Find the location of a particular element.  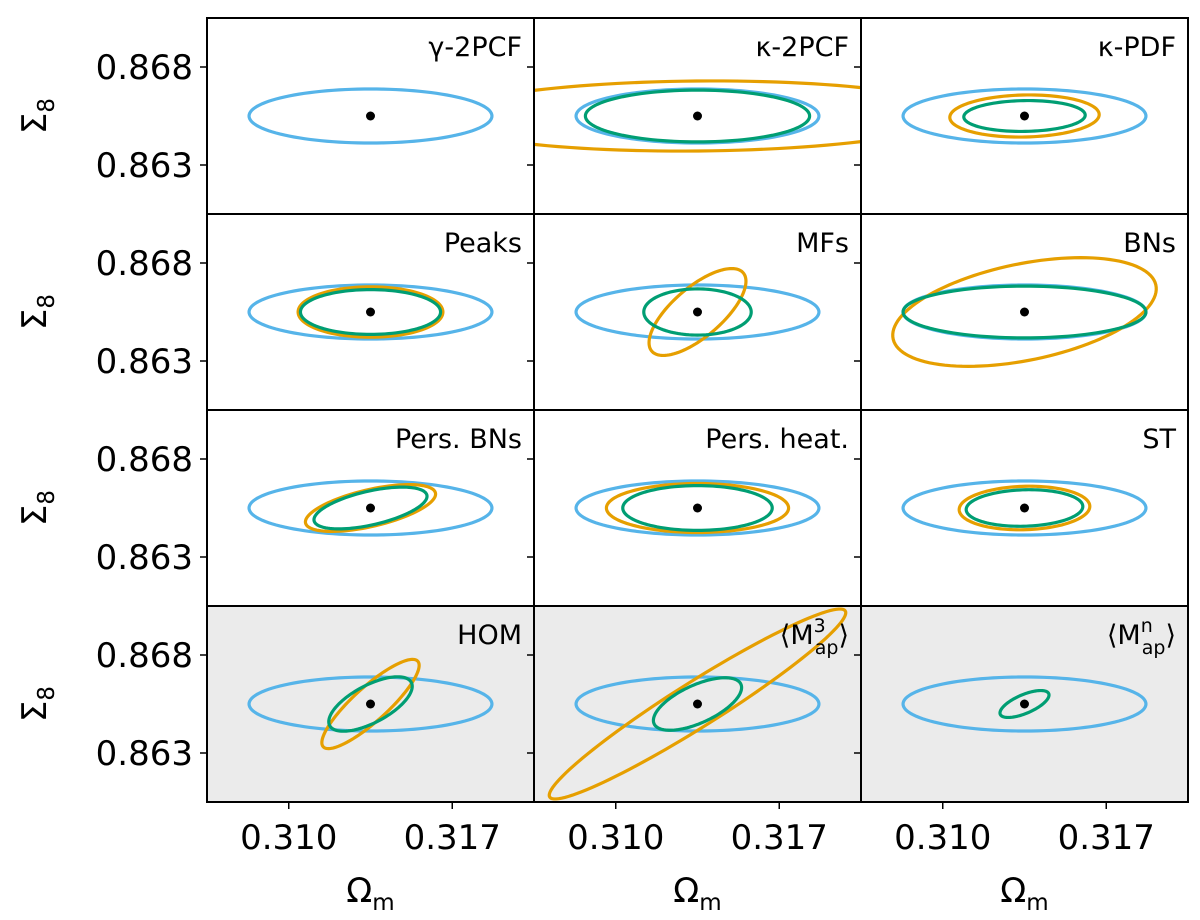

panel-title: ⟨M3 ap⟩ is located at coordinates (814, 637).